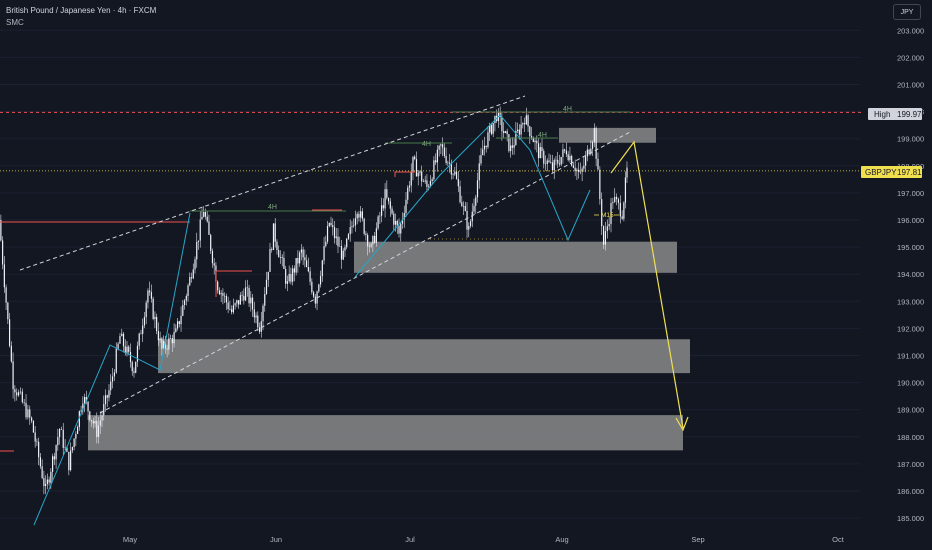 The height and width of the screenshot is (550, 932). What do you see at coordinates (910, 139) in the screenshot?
I see `price-tick-label: 199.000` at bounding box center [910, 139].